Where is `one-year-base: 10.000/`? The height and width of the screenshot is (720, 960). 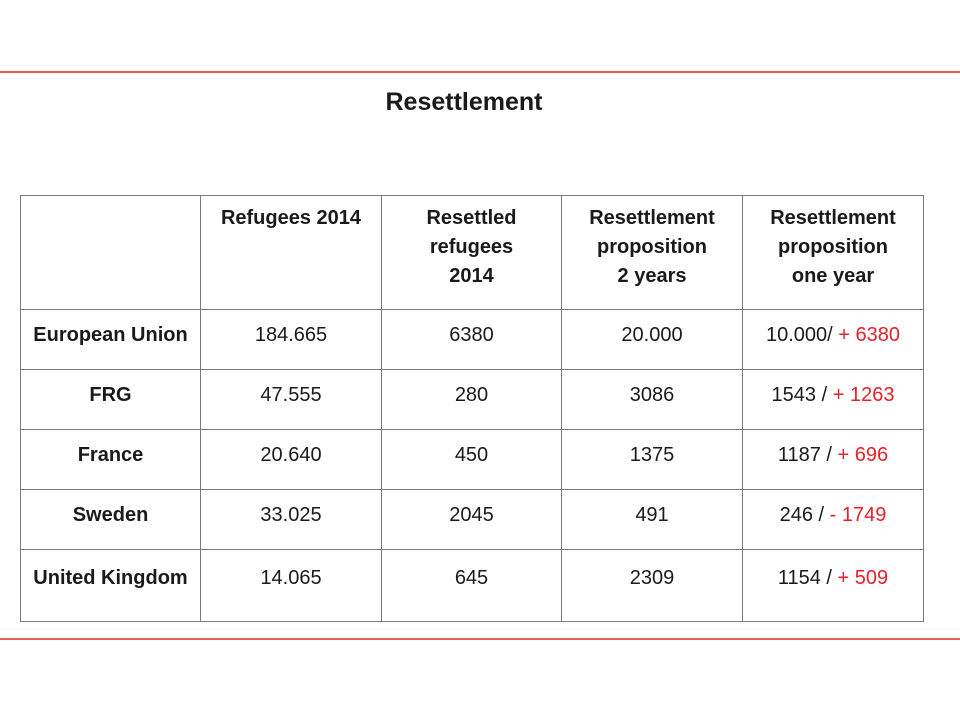
one-year-base: 10.000/ is located at coordinates (799, 335).